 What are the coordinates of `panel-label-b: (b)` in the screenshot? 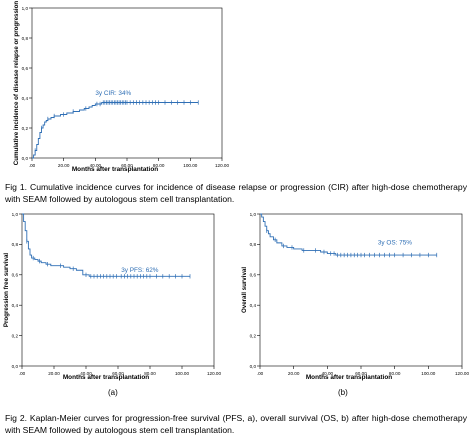 It's located at (343, 392).